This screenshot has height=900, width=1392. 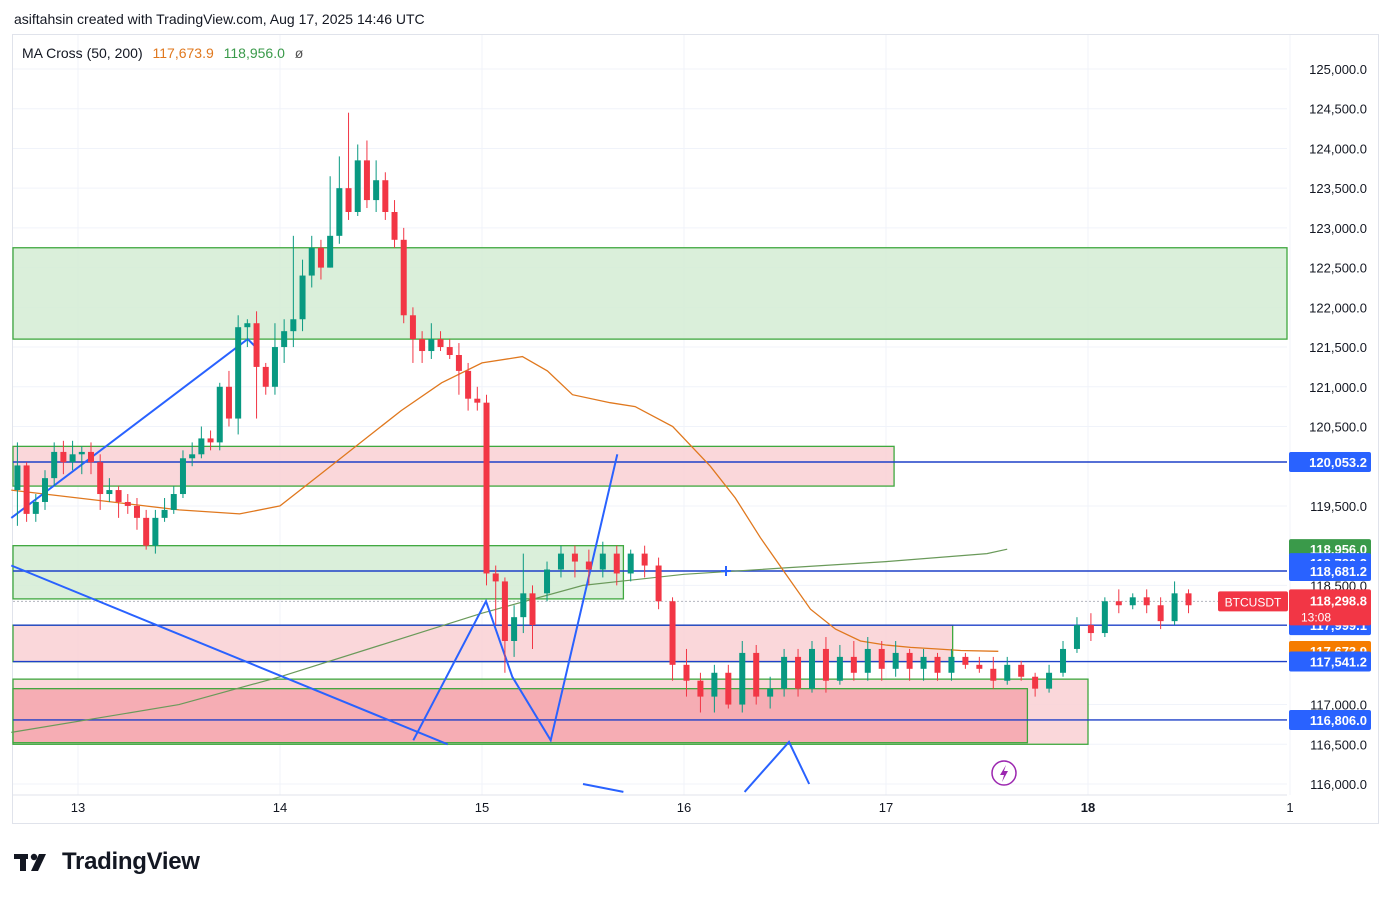 What do you see at coordinates (1330, 661) in the screenshot?
I see `price-label: 117,541.2` at bounding box center [1330, 661].